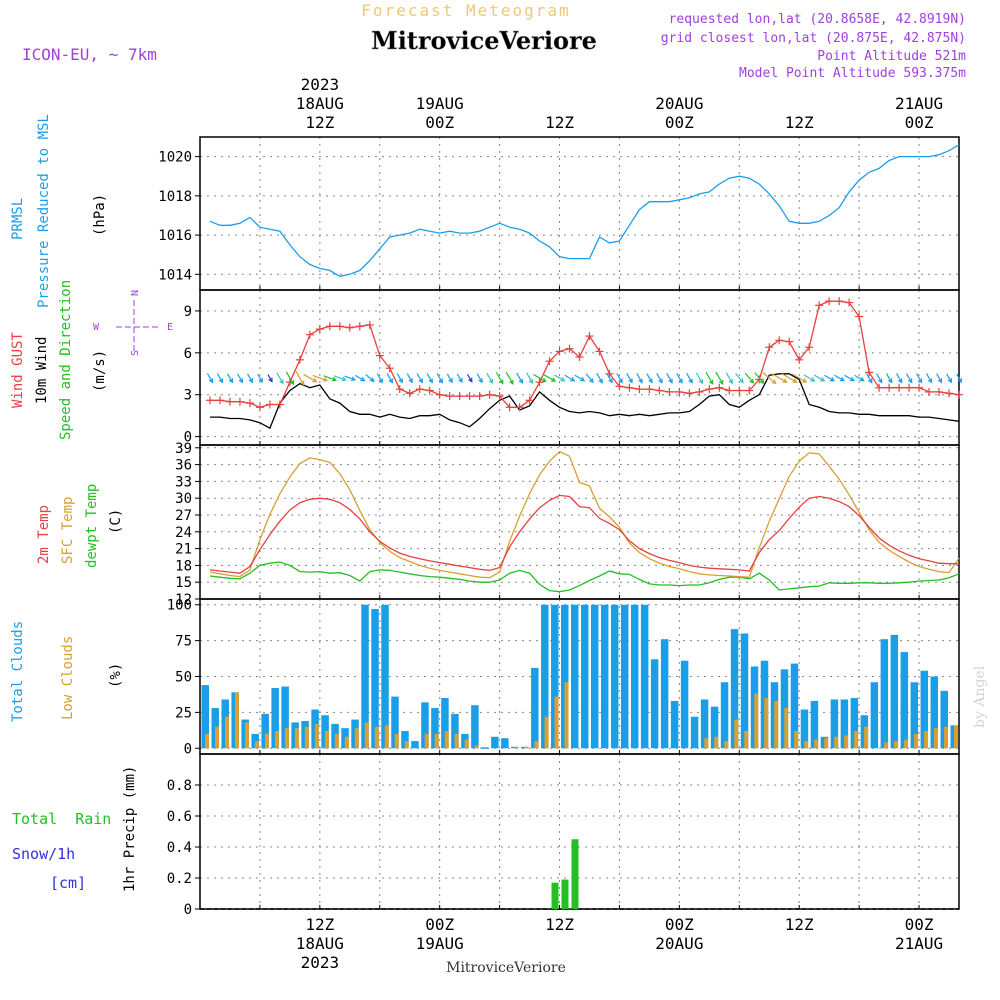 This screenshot has height=1000, width=1000. What do you see at coordinates (575, 874) in the screenshot?
I see `rain-bar` at bounding box center [575, 874].